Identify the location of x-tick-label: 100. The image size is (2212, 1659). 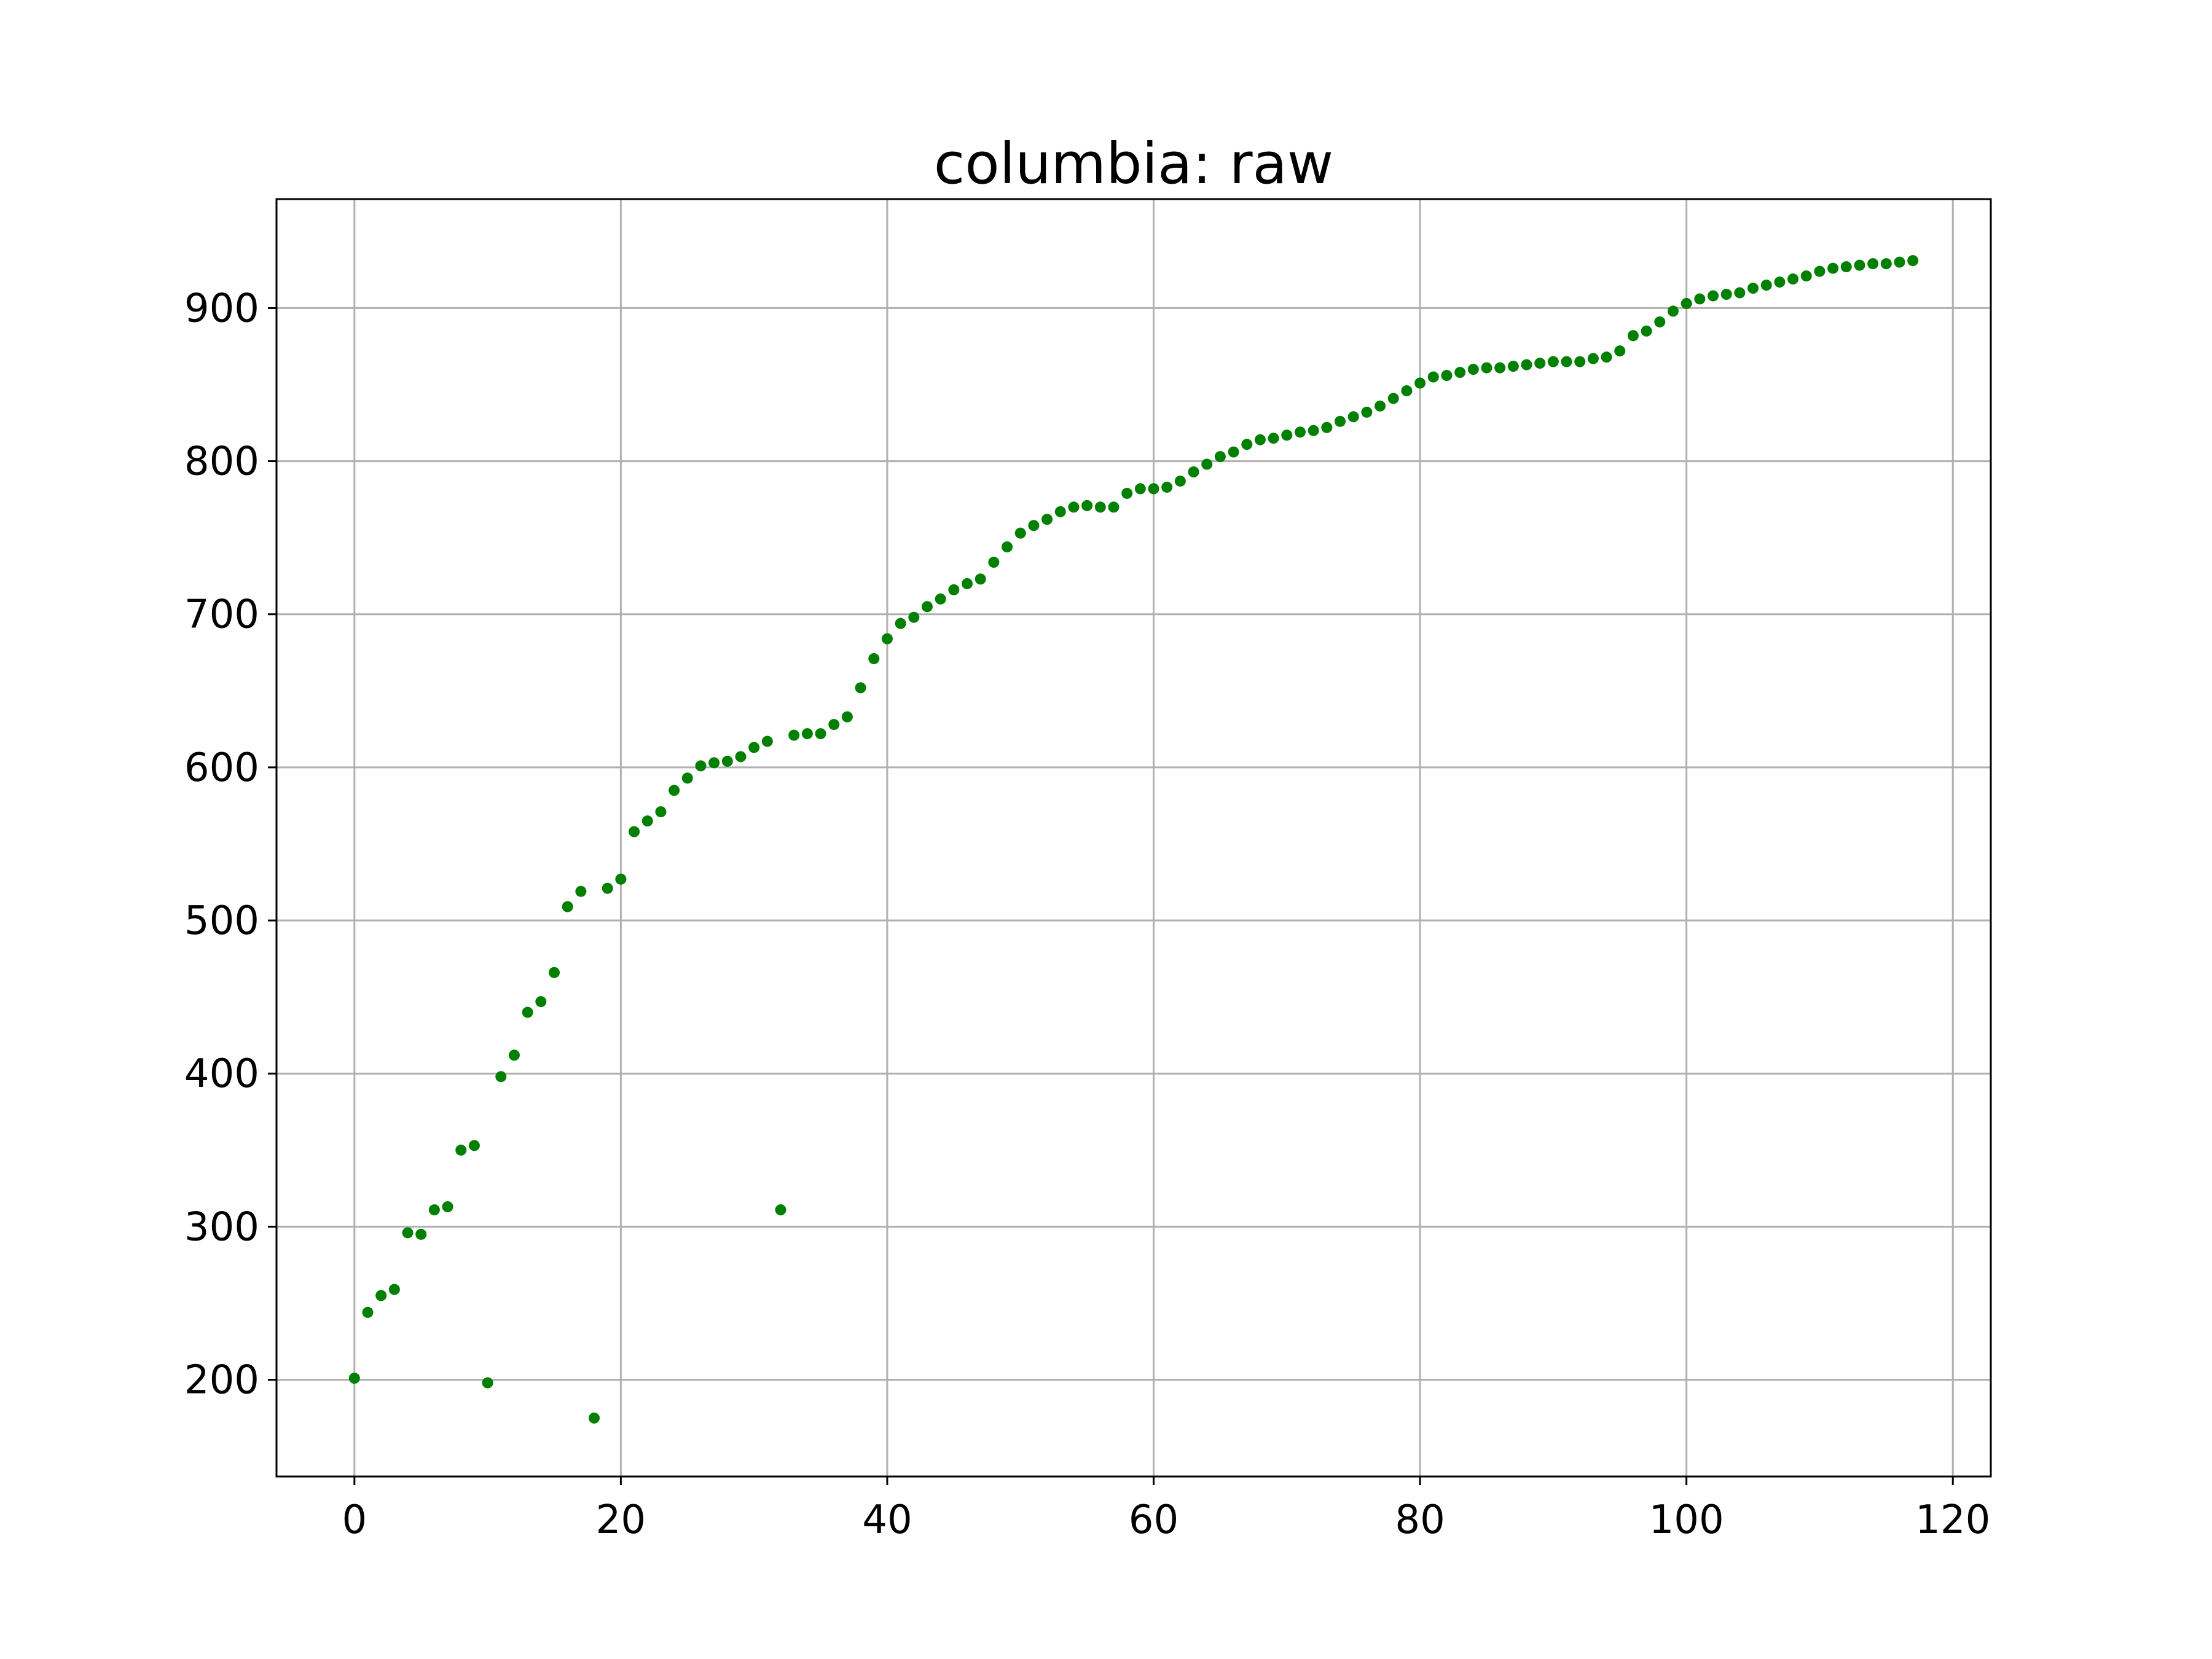
(1686, 1520).